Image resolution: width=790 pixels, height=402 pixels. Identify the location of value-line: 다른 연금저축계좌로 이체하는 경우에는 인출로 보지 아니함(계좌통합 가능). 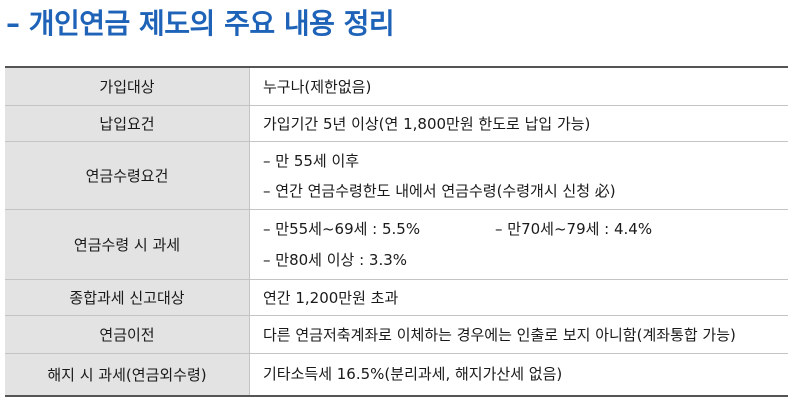
(499, 335).